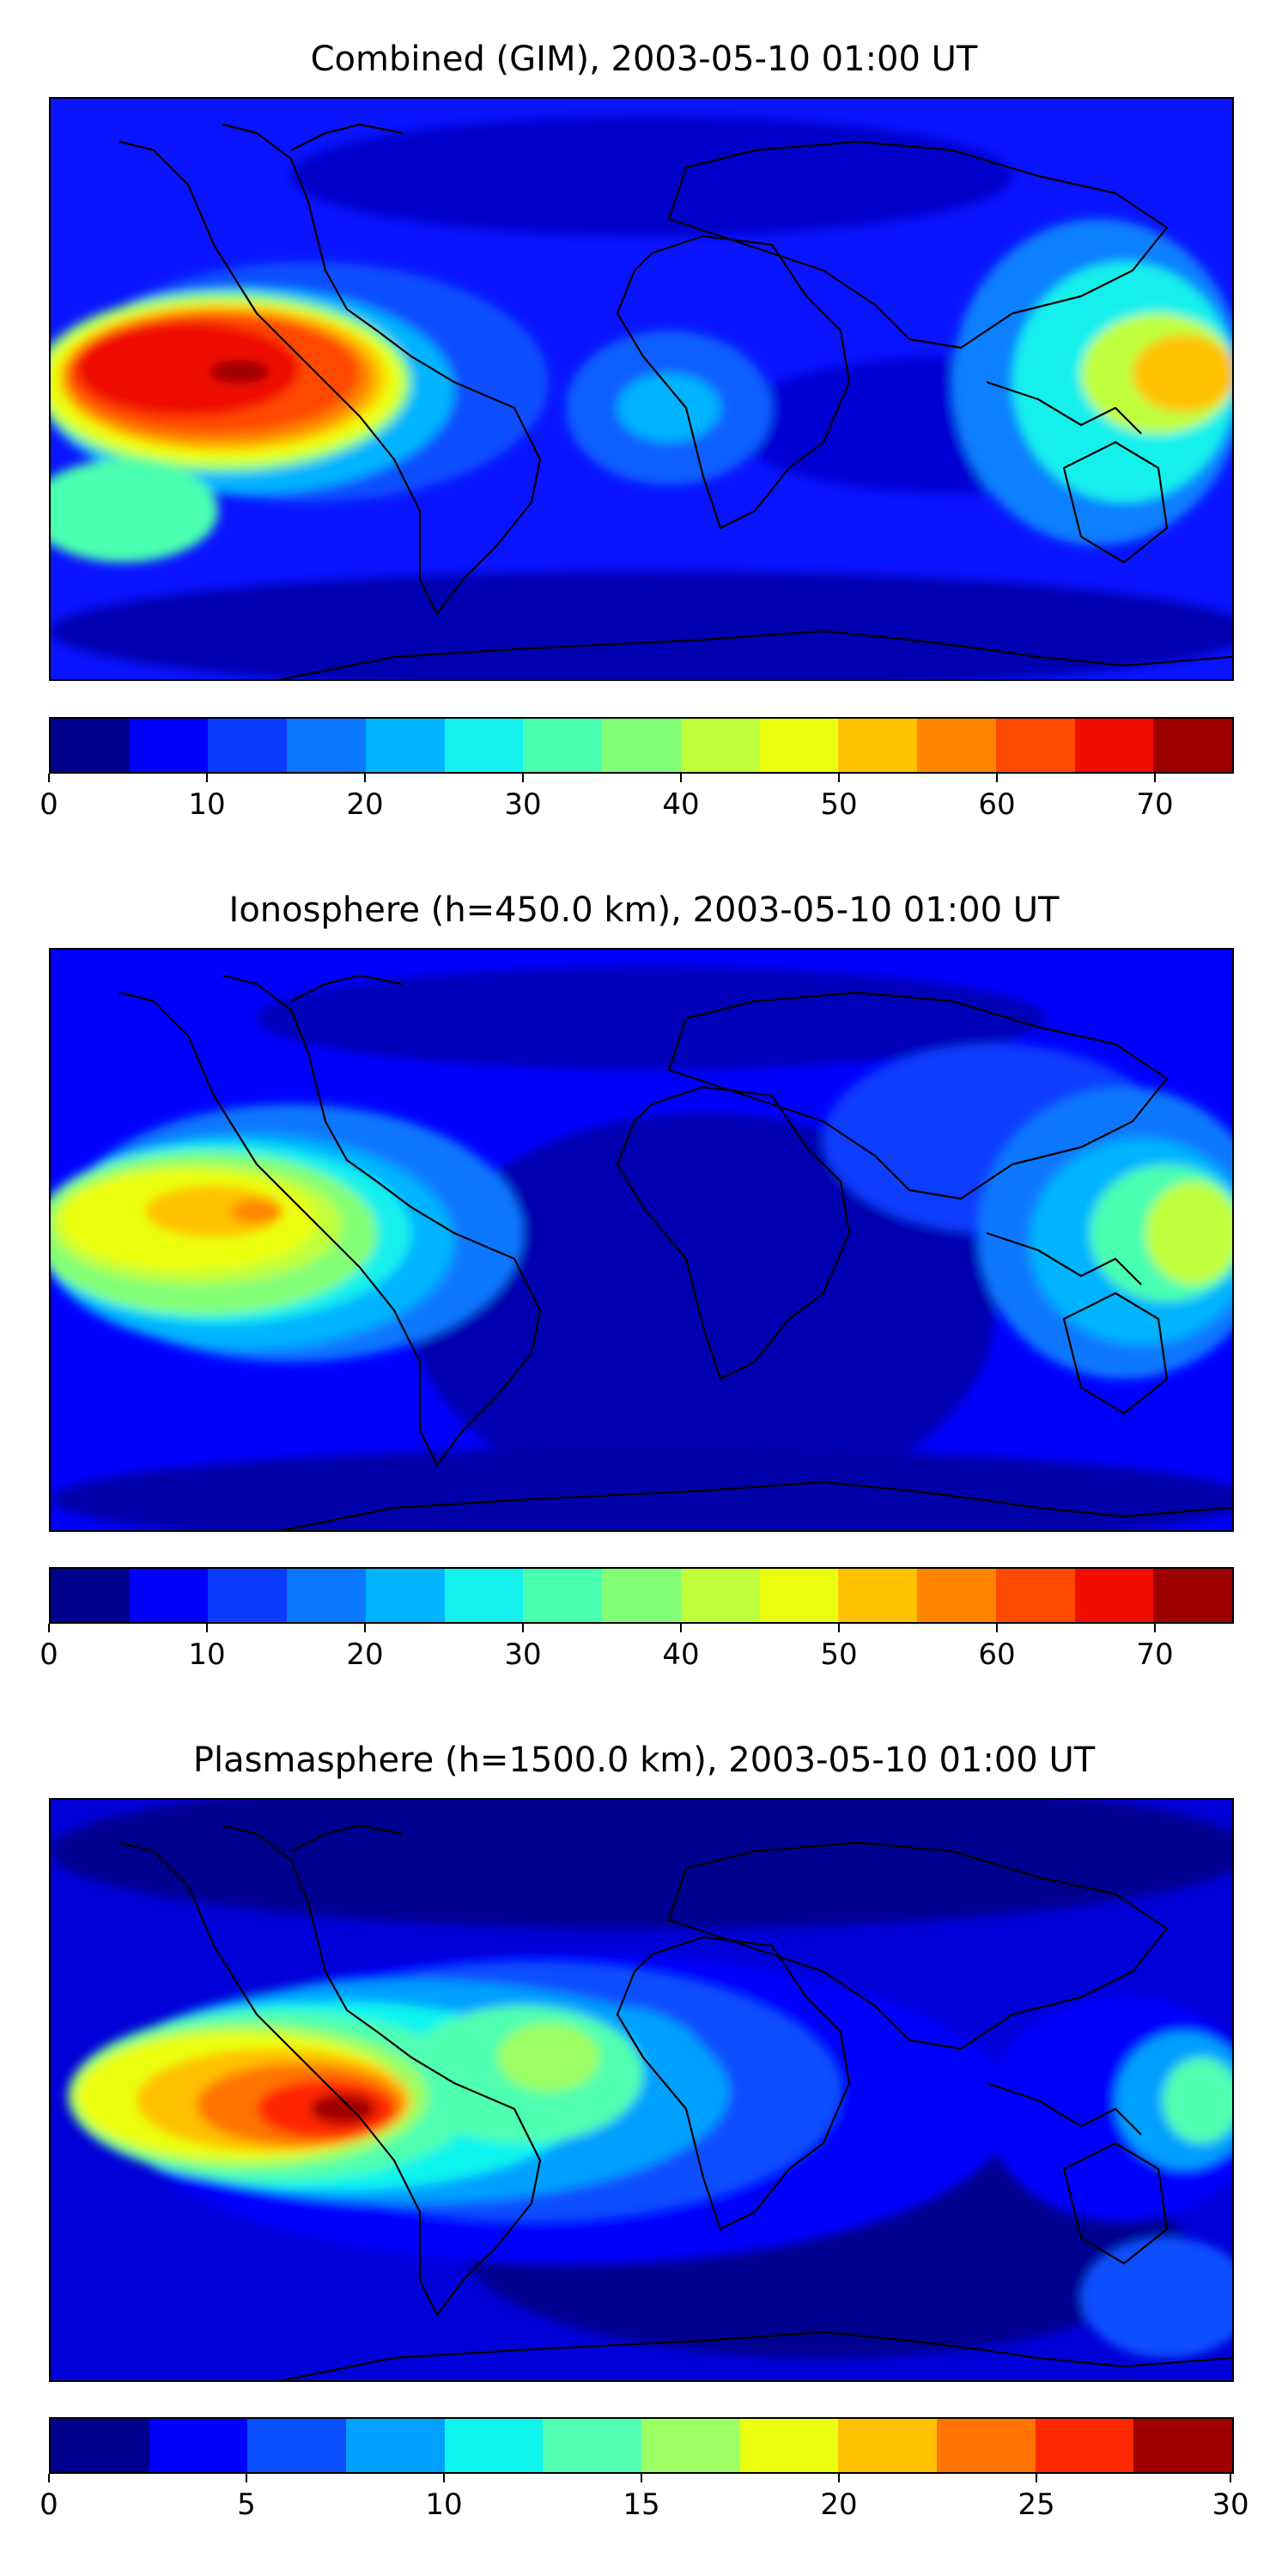  What do you see at coordinates (1036, 2505) in the screenshot?
I see `colorbar-tick-label: 25` at bounding box center [1036, 2505].